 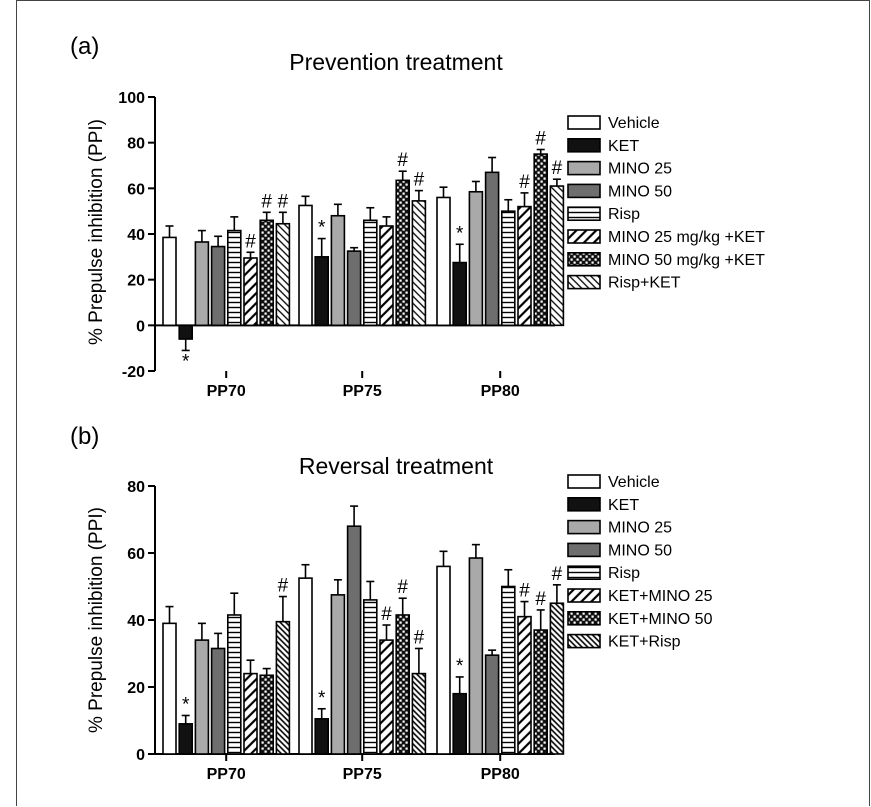 What do you see at coordinates (140, 326) in the screenshot?
I see `y-tick-label: 0` at bounding box center [140, 326].